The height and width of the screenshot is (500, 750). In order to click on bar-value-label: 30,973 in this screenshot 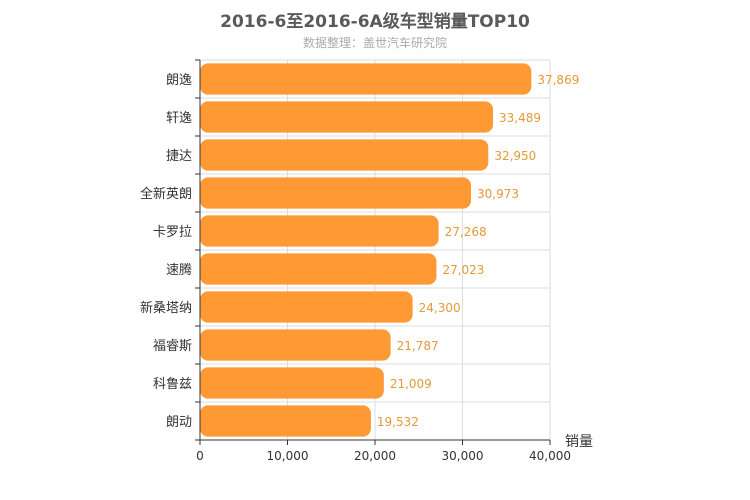, I will do `click(498, 194)`.